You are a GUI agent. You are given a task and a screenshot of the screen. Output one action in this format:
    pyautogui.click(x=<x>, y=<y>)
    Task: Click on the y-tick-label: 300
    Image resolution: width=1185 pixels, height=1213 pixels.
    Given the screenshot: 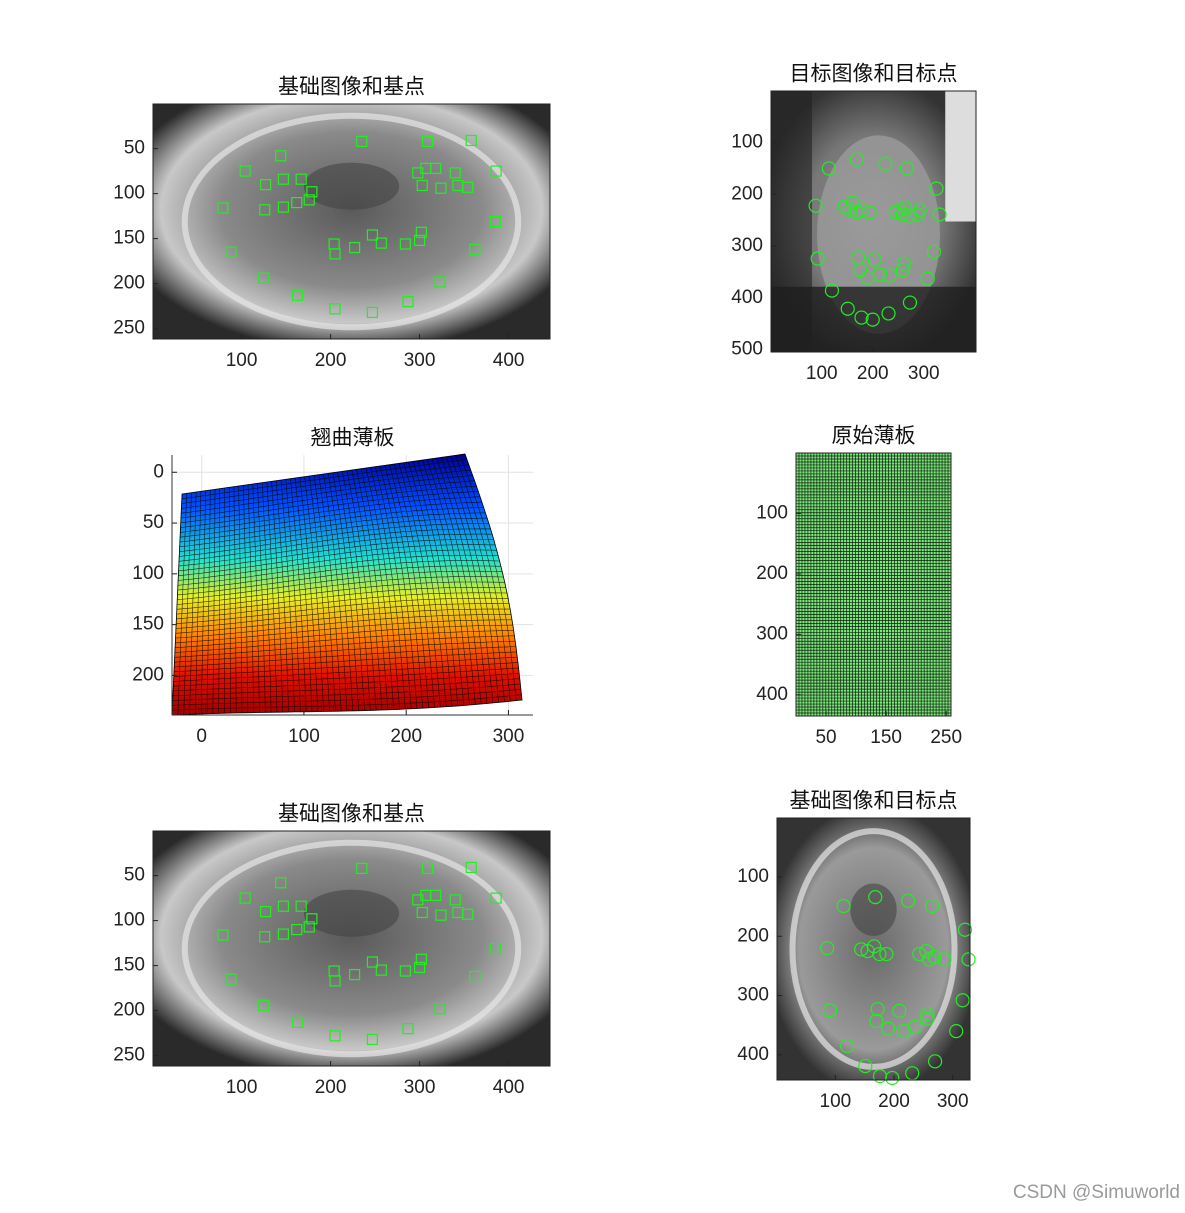 What is the action you would take?
    pyautogui.click(x=747, y=245)
    